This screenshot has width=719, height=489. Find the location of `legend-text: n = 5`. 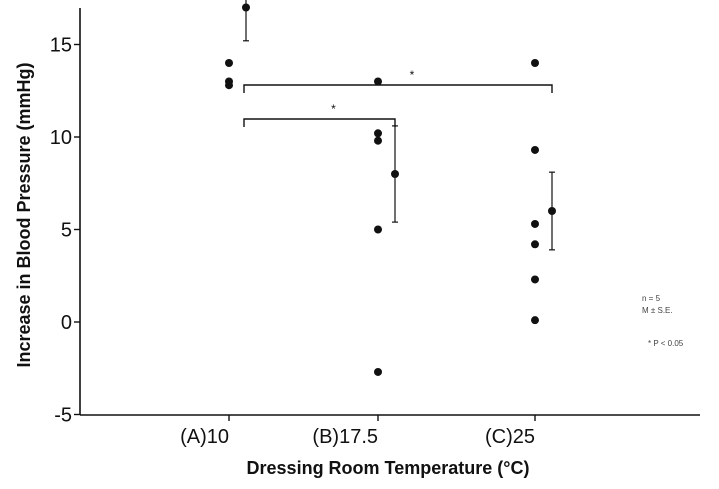

legend-text: n = 5 is located at coordinates (651, 298).